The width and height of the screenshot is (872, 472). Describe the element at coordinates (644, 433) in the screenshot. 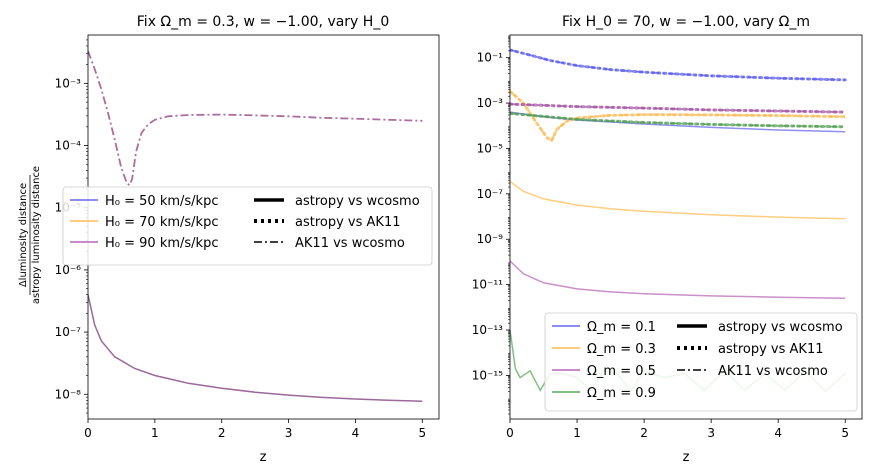

I see `right-x-tick-label: 2` at that location.